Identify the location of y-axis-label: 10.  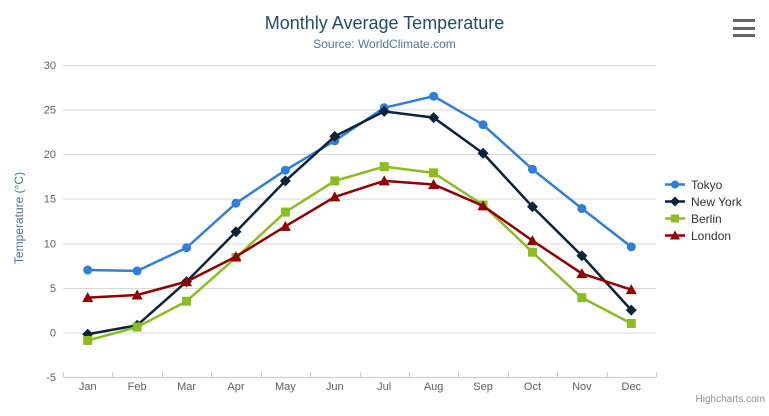
(50, 244).